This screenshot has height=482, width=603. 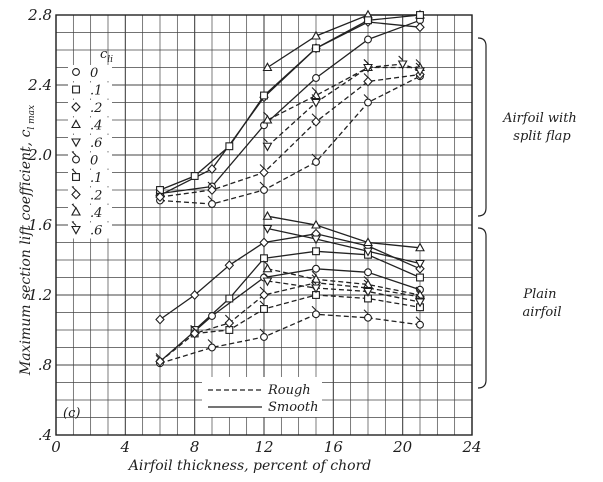 What do you see at coordinates (541, 127) in the screenshot?
I see `split-flap-label: Airfoil with split flap` at bounding box center [541, 127].